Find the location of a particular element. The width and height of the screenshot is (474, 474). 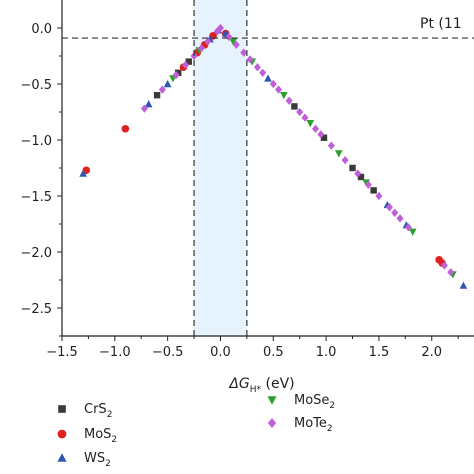

x-tick-label: 0.5 is located at coordinates (273, 352).